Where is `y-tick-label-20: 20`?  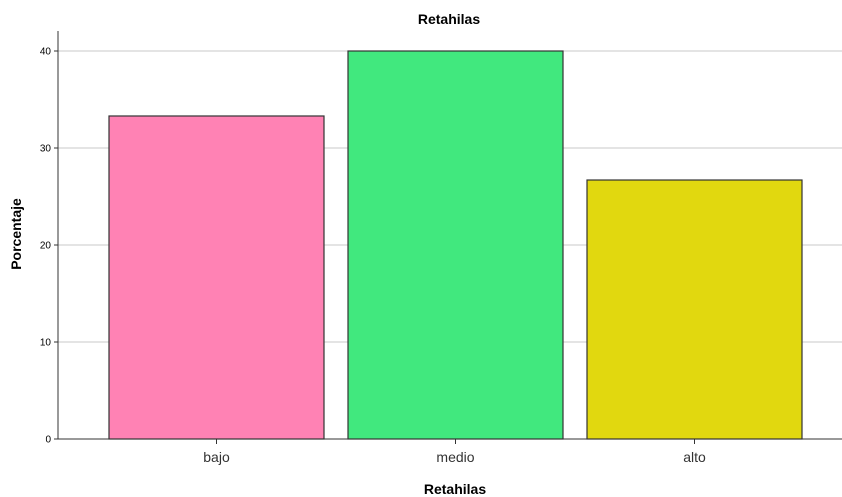
y-tick-label-20: 20 is located at coordinates (46, 246).